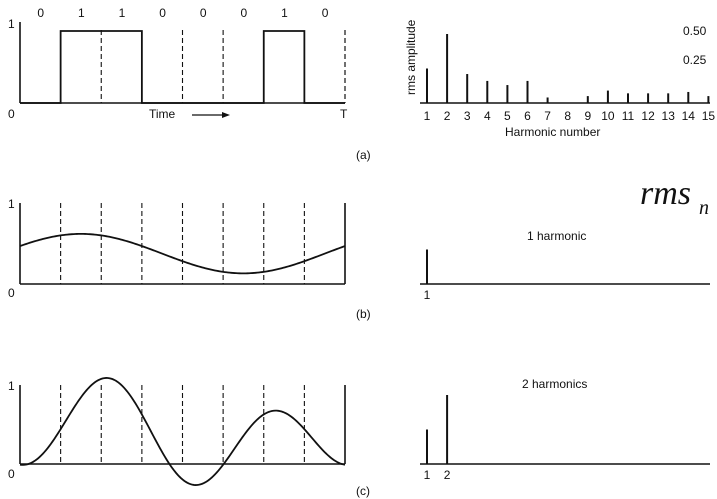  Describe the element at coordinates (182, 253) in the screenshot. I see `one-harmonic-approximation-curve` at that location.